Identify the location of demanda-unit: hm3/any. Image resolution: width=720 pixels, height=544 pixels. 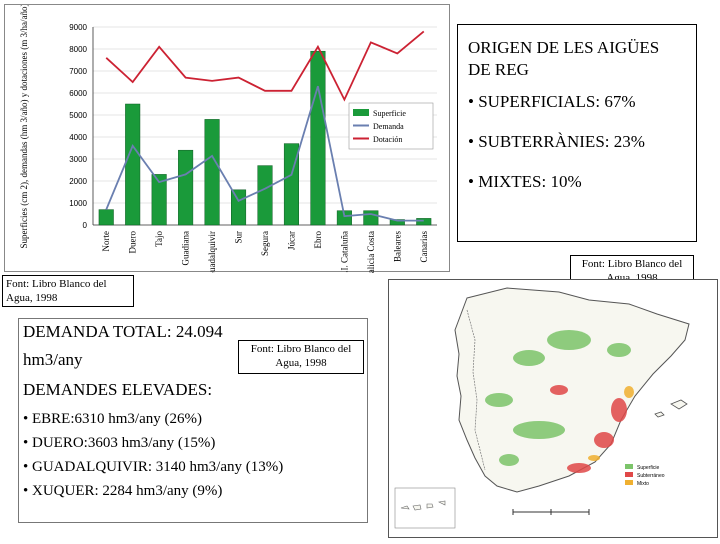
(53, 359).